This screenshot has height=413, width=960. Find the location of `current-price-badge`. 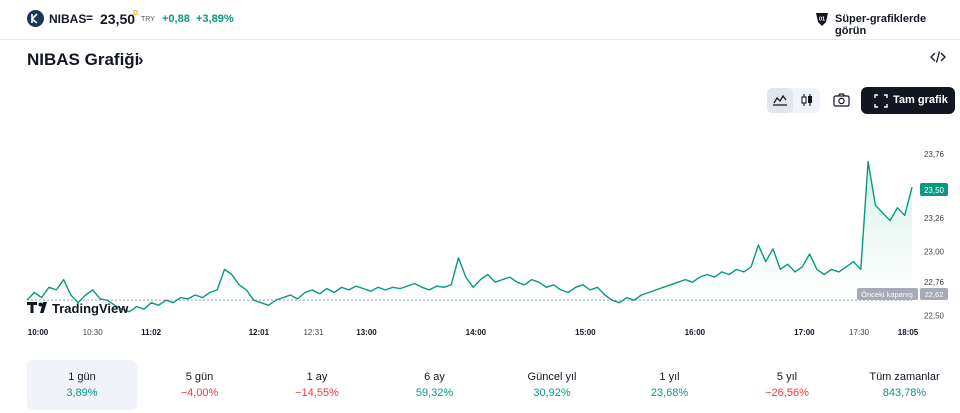

current-price-badge is located at coordinates (934, 189).